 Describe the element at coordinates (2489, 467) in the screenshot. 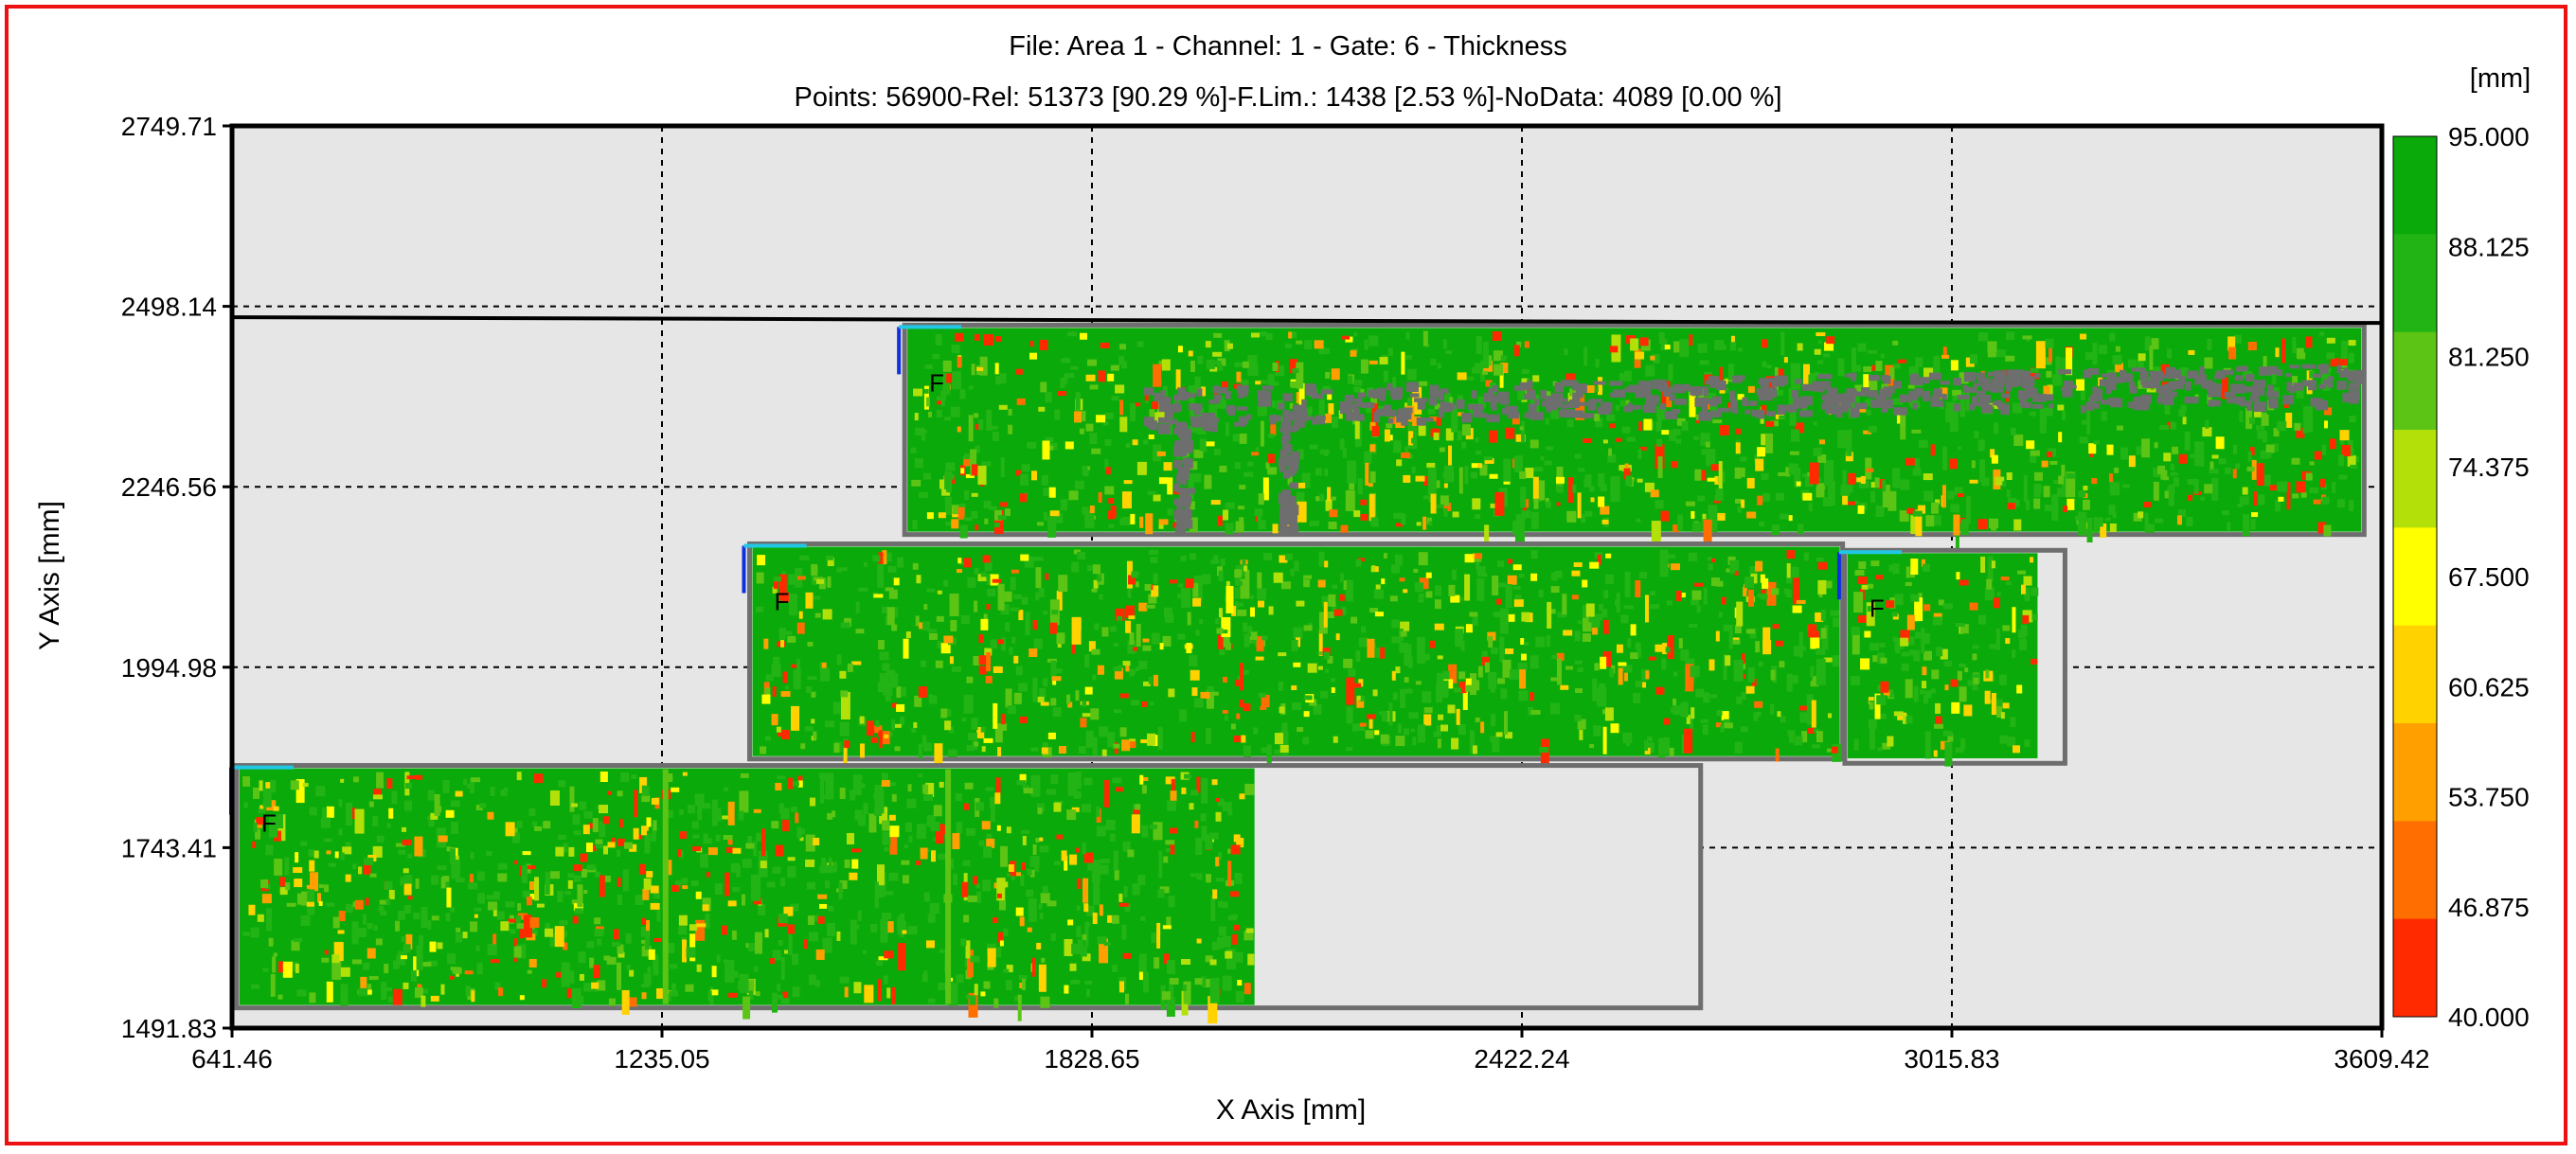

I see `colorbar-tick-label: 74.375` at that location.